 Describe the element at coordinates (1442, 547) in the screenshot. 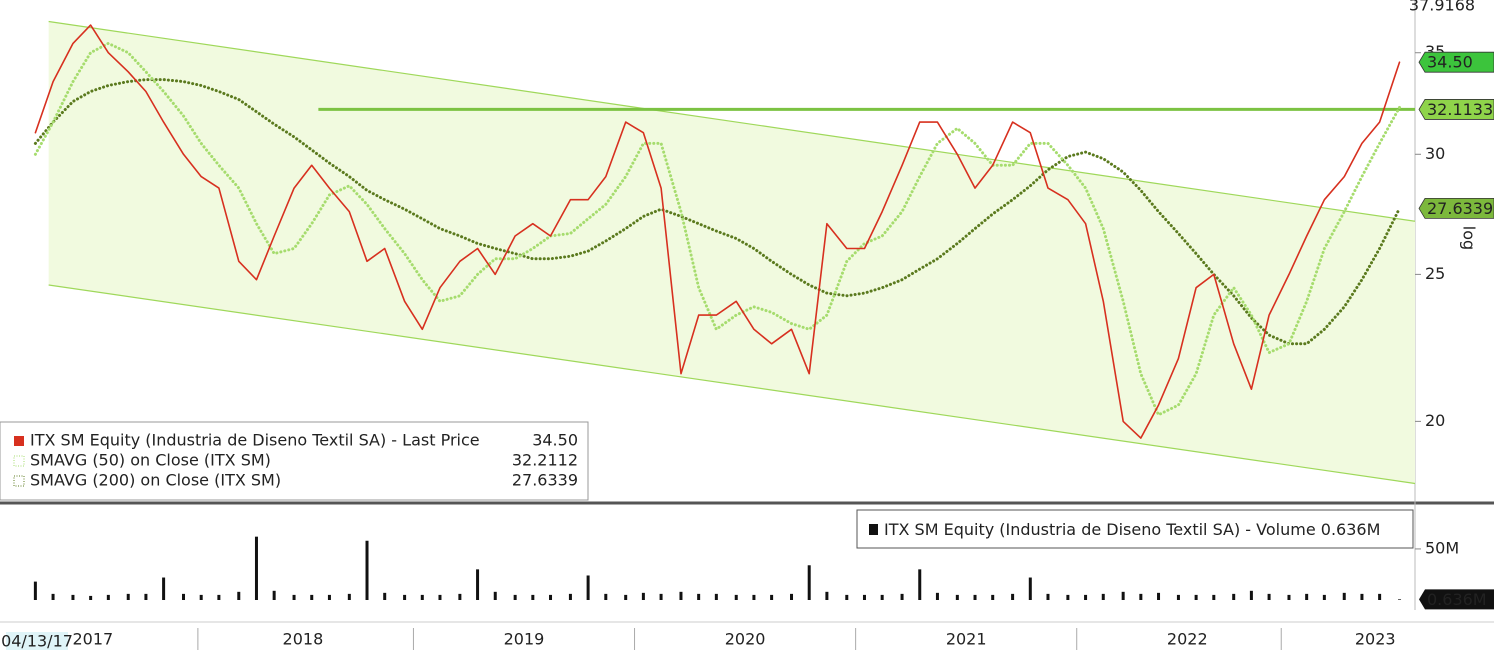

I see `y-tick-label: 50M` at that location.